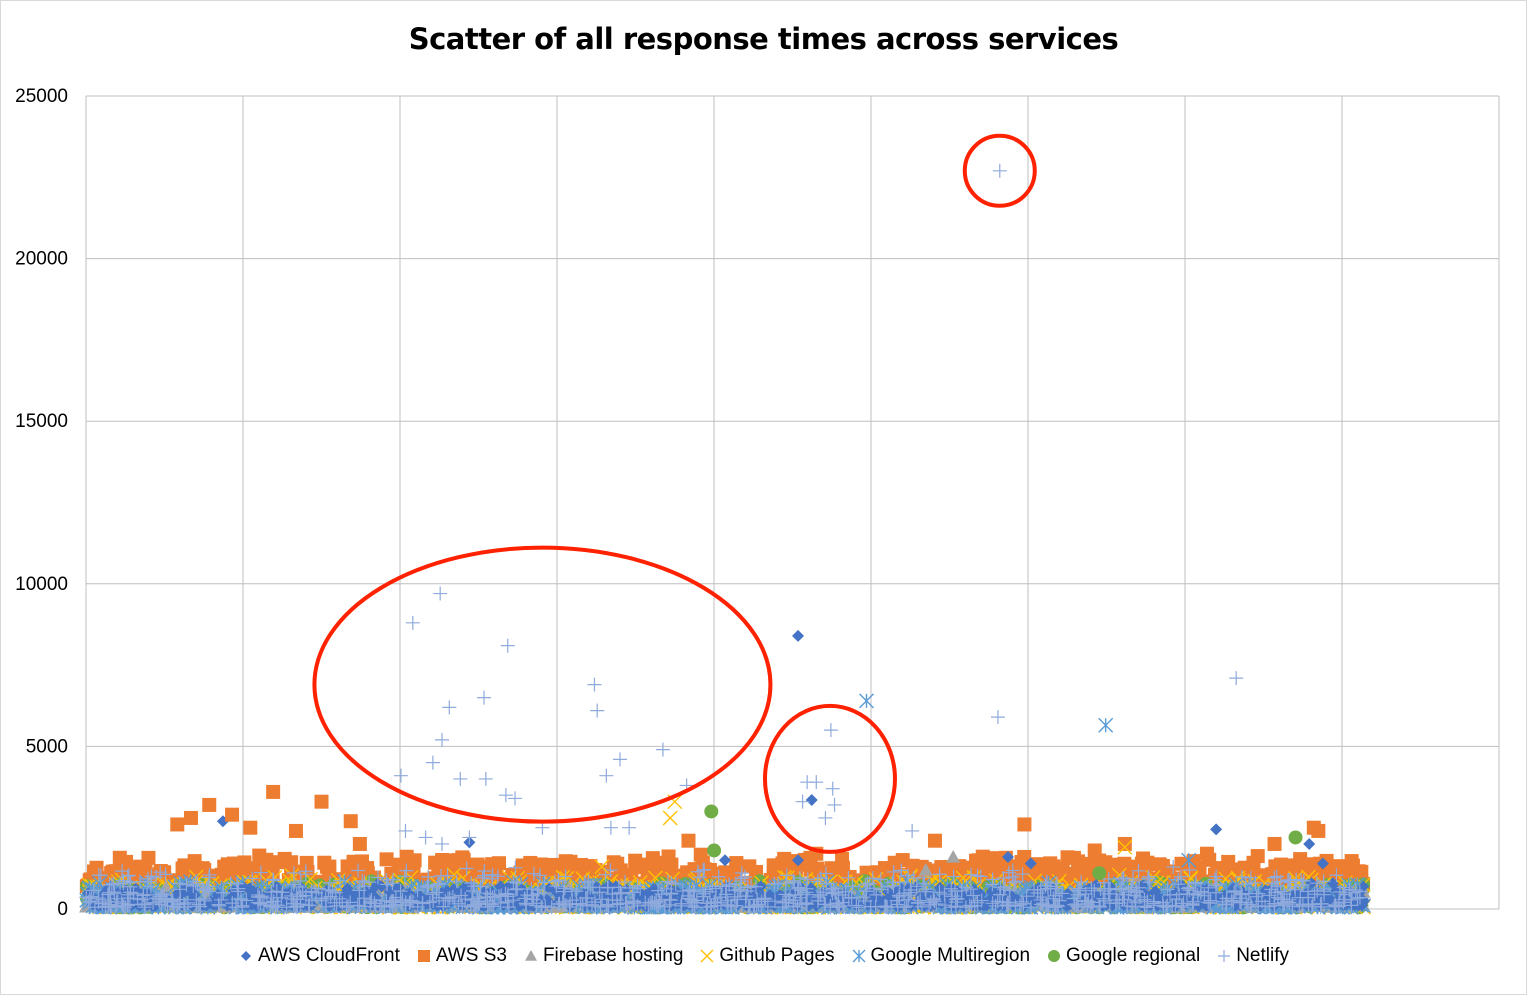 This screenshot has height=995, width=1527. Describe the element at coordinates (47, 746) in the screenshot. I see `y-tick-label: 5000` at that location.